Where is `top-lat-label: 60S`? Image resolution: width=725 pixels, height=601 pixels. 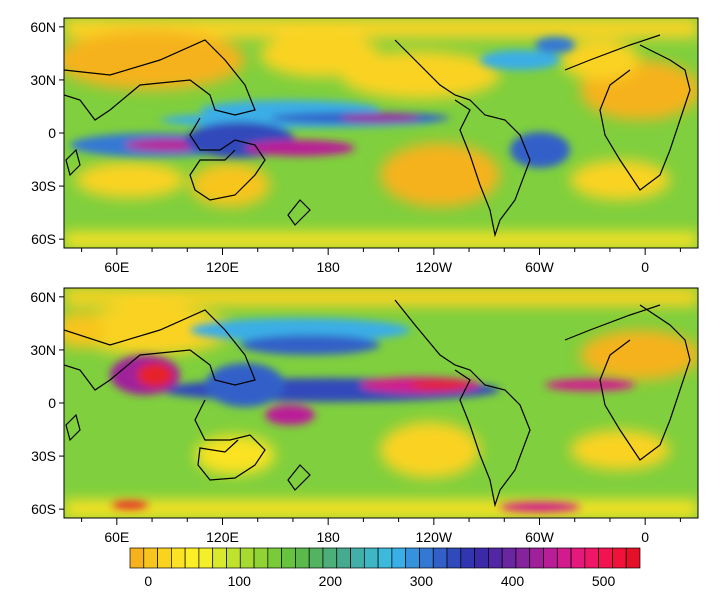 top-lat-label: 60S is located at coordinates (43, 239).